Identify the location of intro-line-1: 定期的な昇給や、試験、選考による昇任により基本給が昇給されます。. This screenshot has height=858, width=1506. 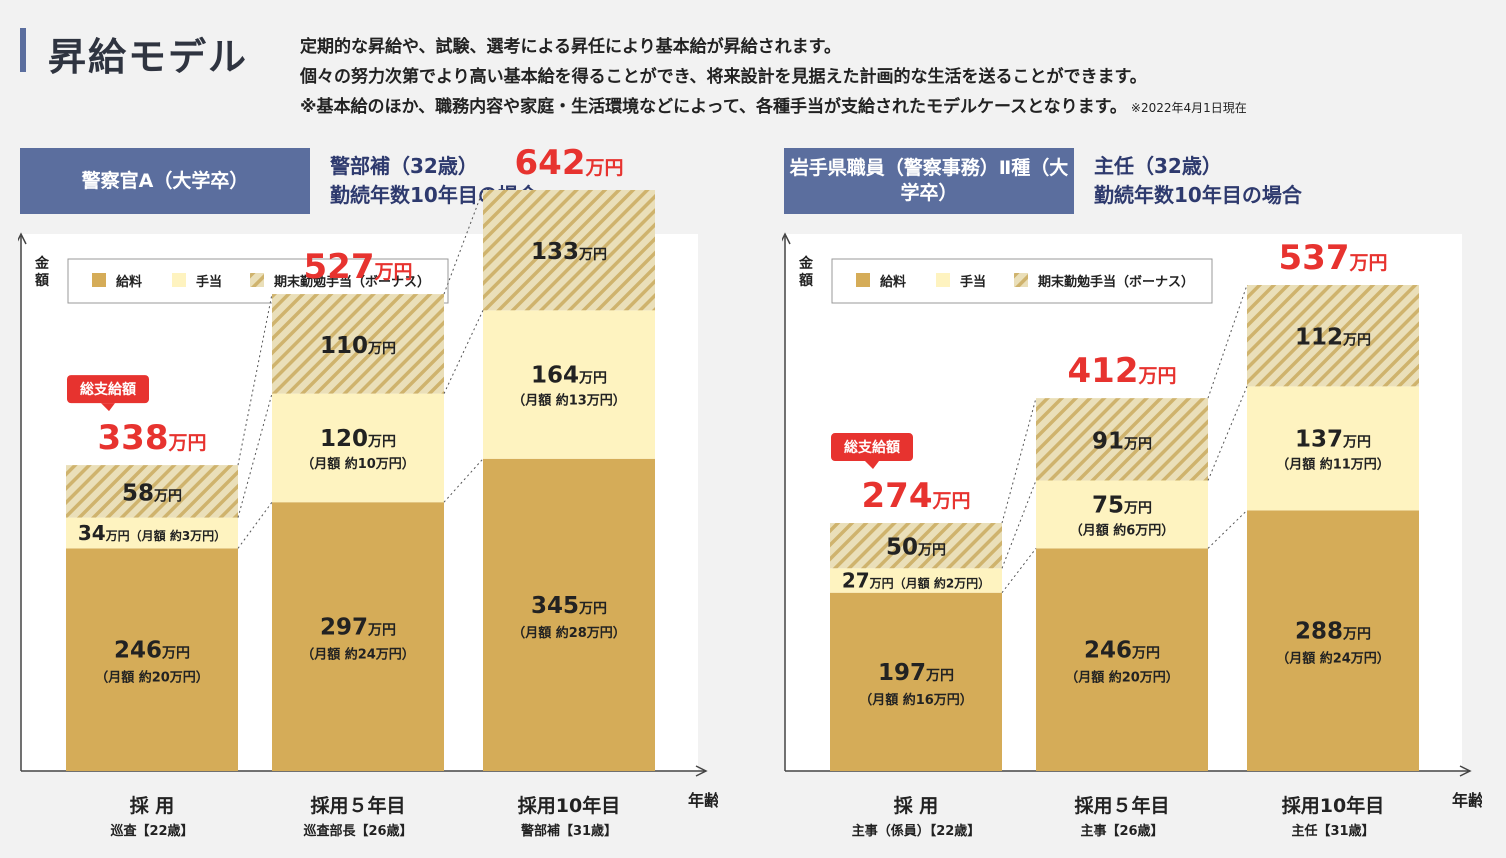
(570, 47).